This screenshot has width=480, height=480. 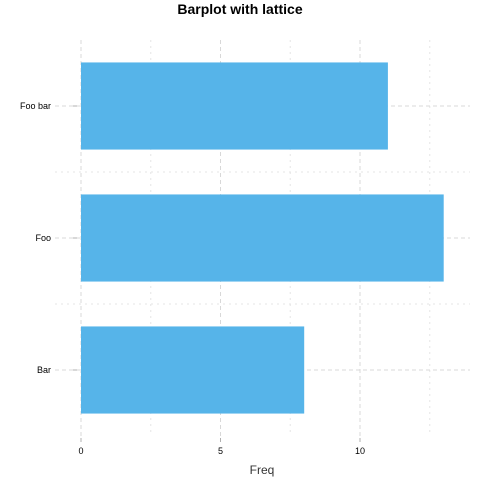 I want to click on x-tick-label-2: 10, so click(x=360, y=451).